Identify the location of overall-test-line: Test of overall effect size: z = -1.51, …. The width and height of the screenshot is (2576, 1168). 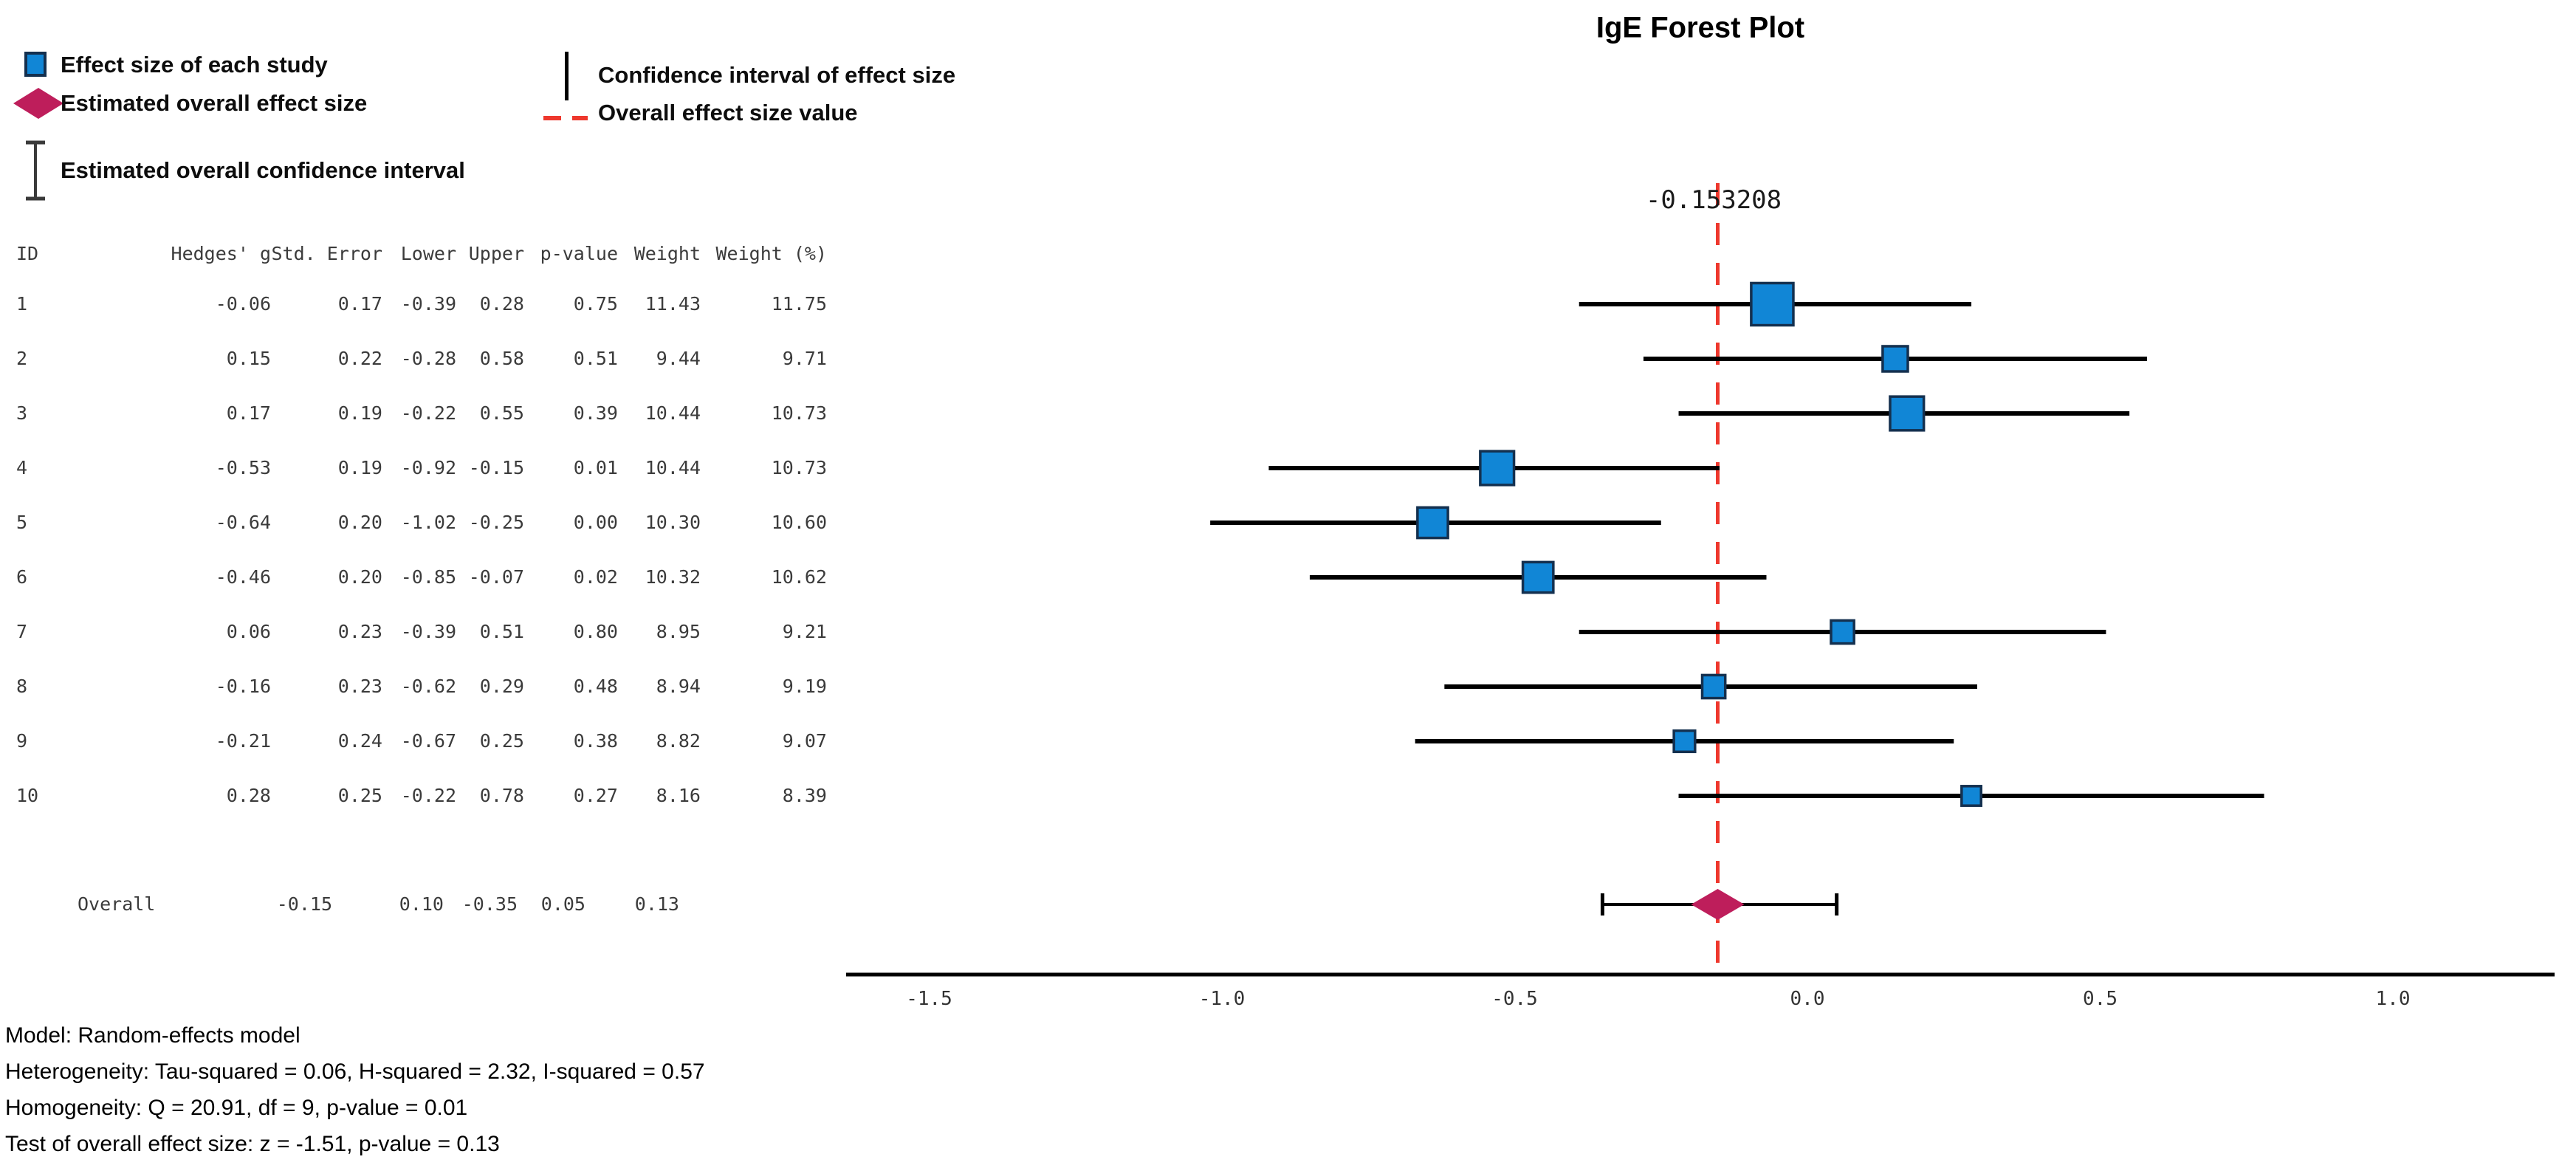
(252, 1144).